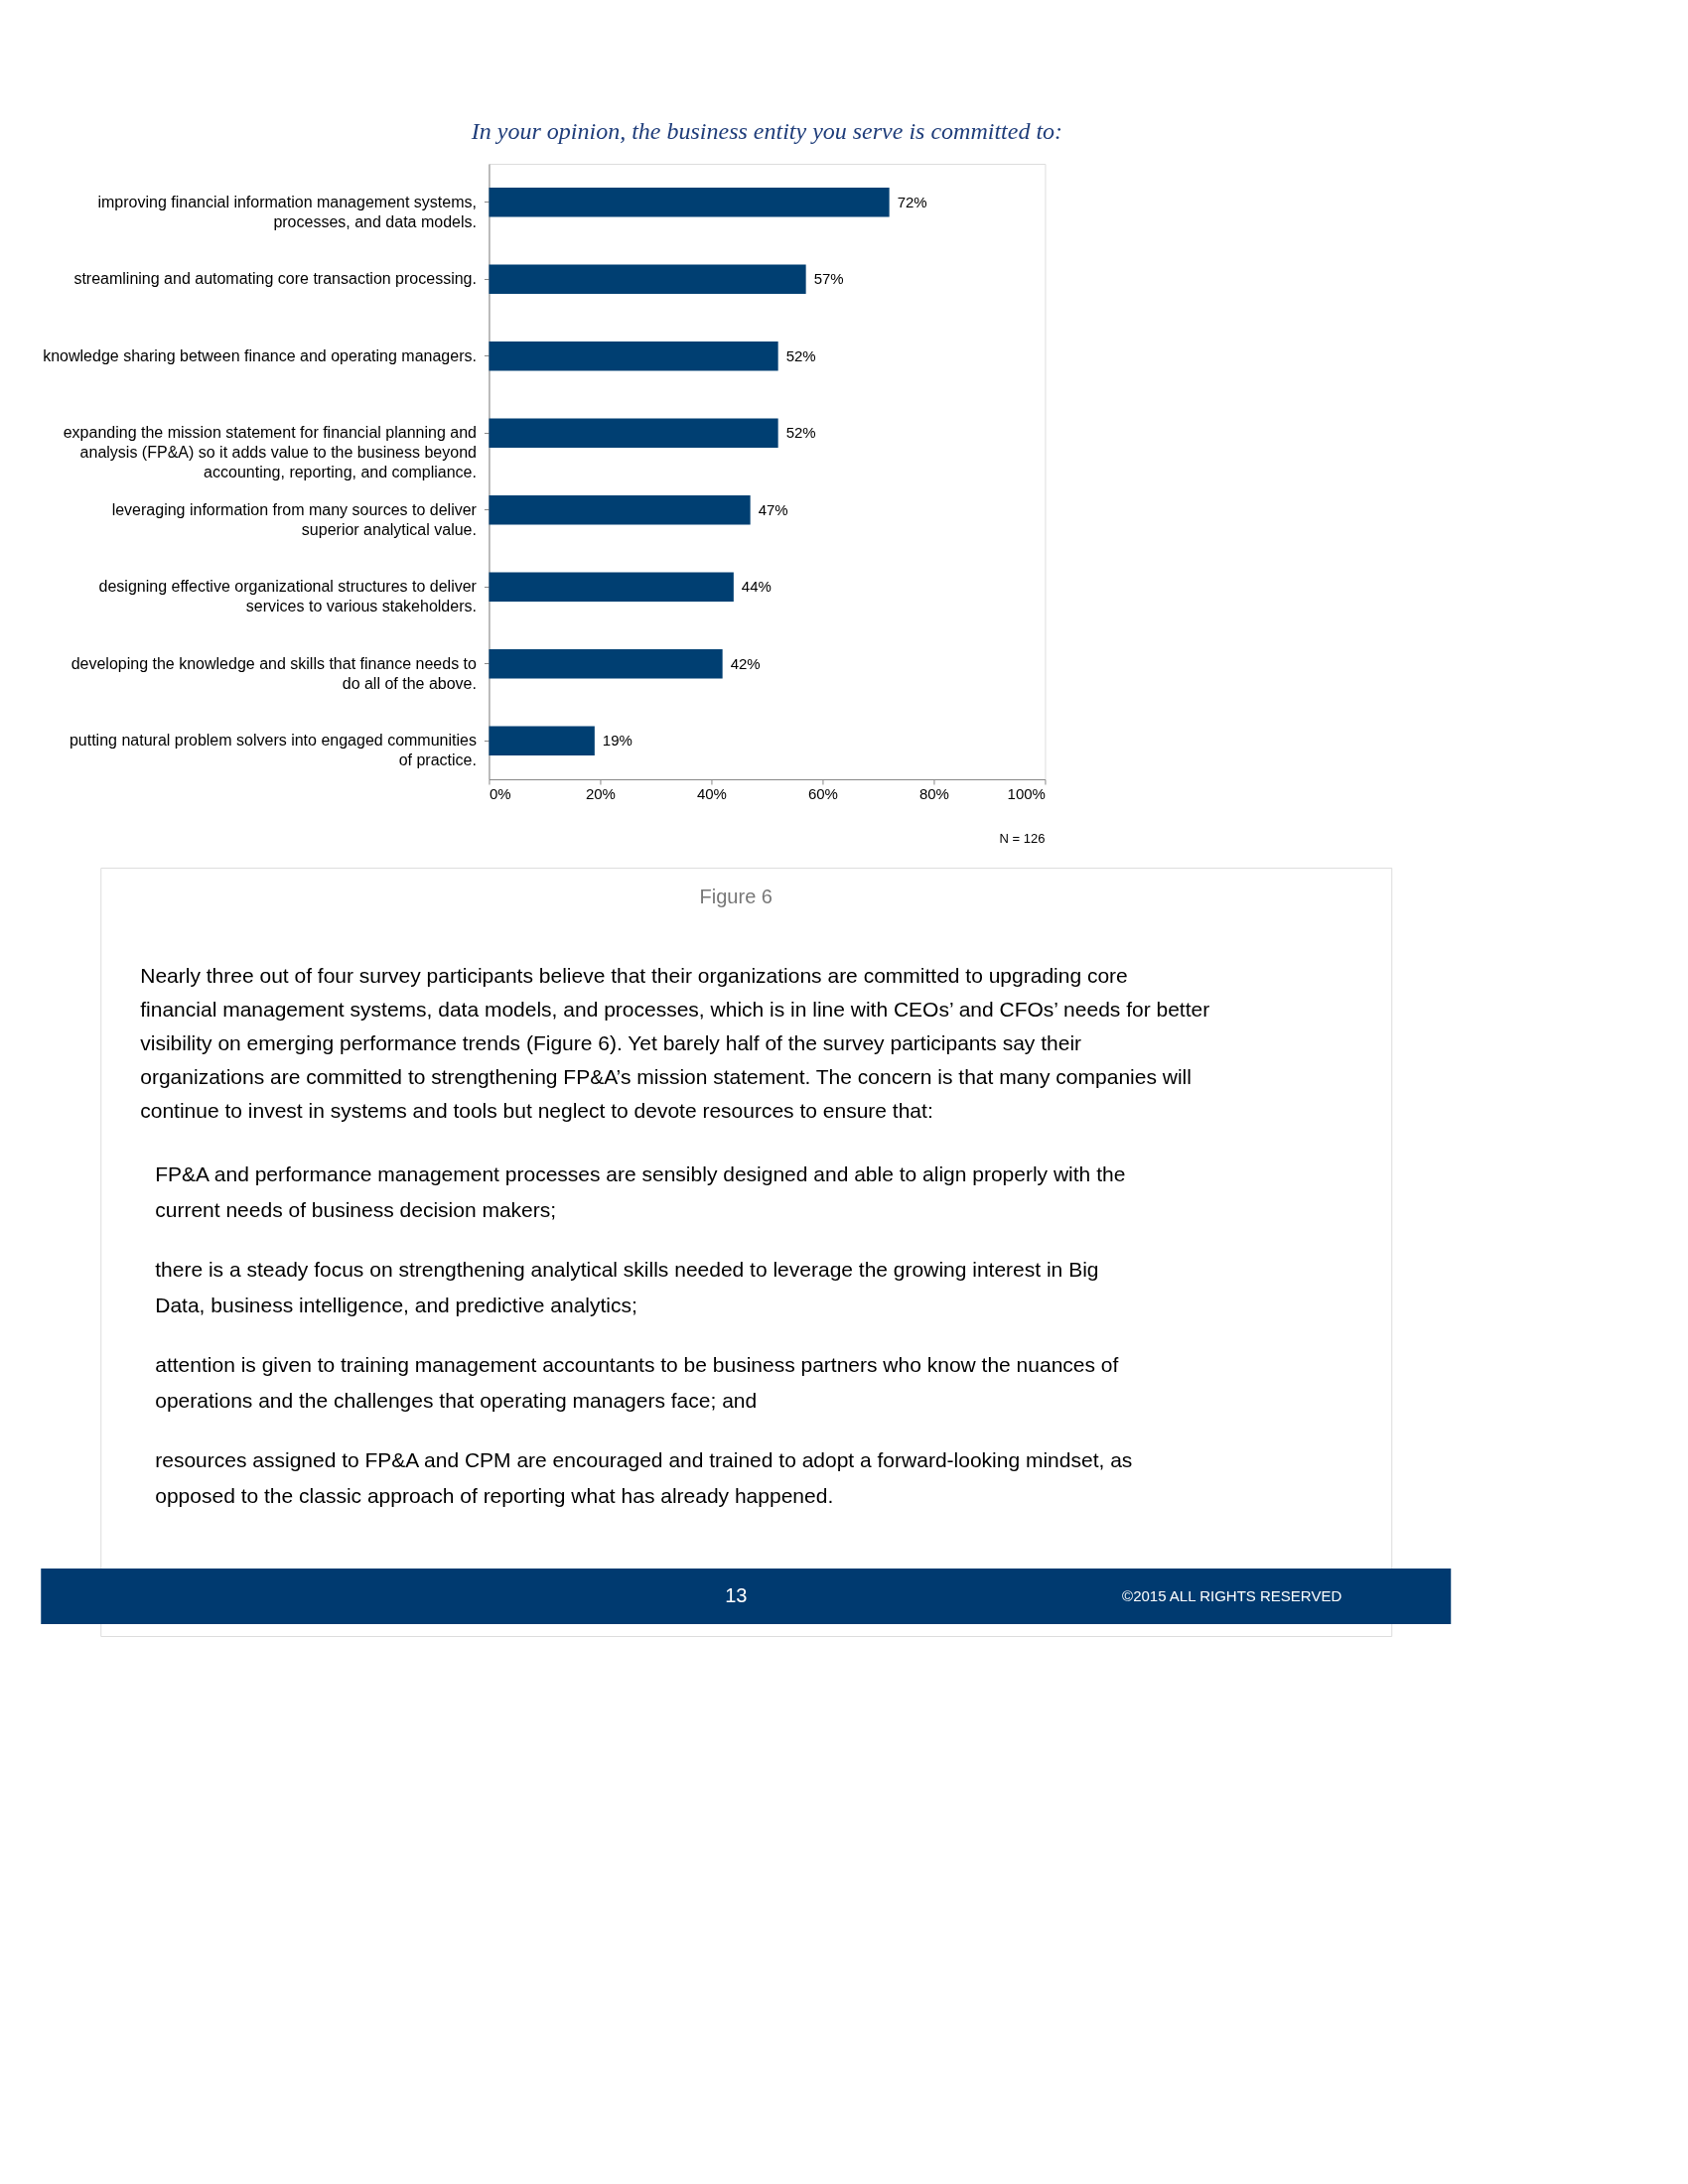 This screenshot has height=2184, width=1688. Describe the element at coordinates (600, 793) in the screenshot. I see `x-tick-label: 20%` at that location.